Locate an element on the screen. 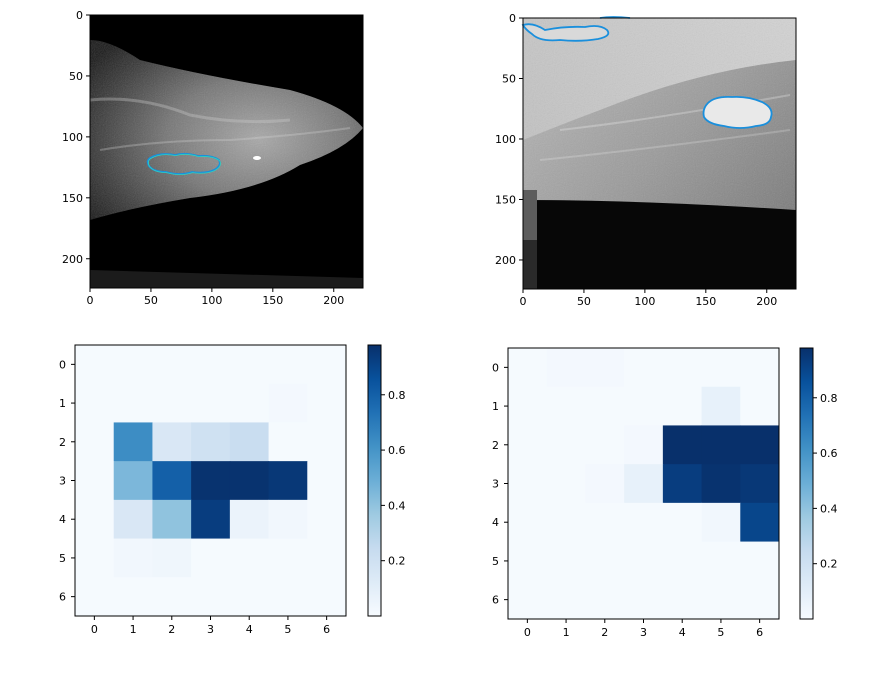 Image resolution: width=872 pixels, height=686 pixels. y-tick-label: 100 is located at coordinates (72, 137).